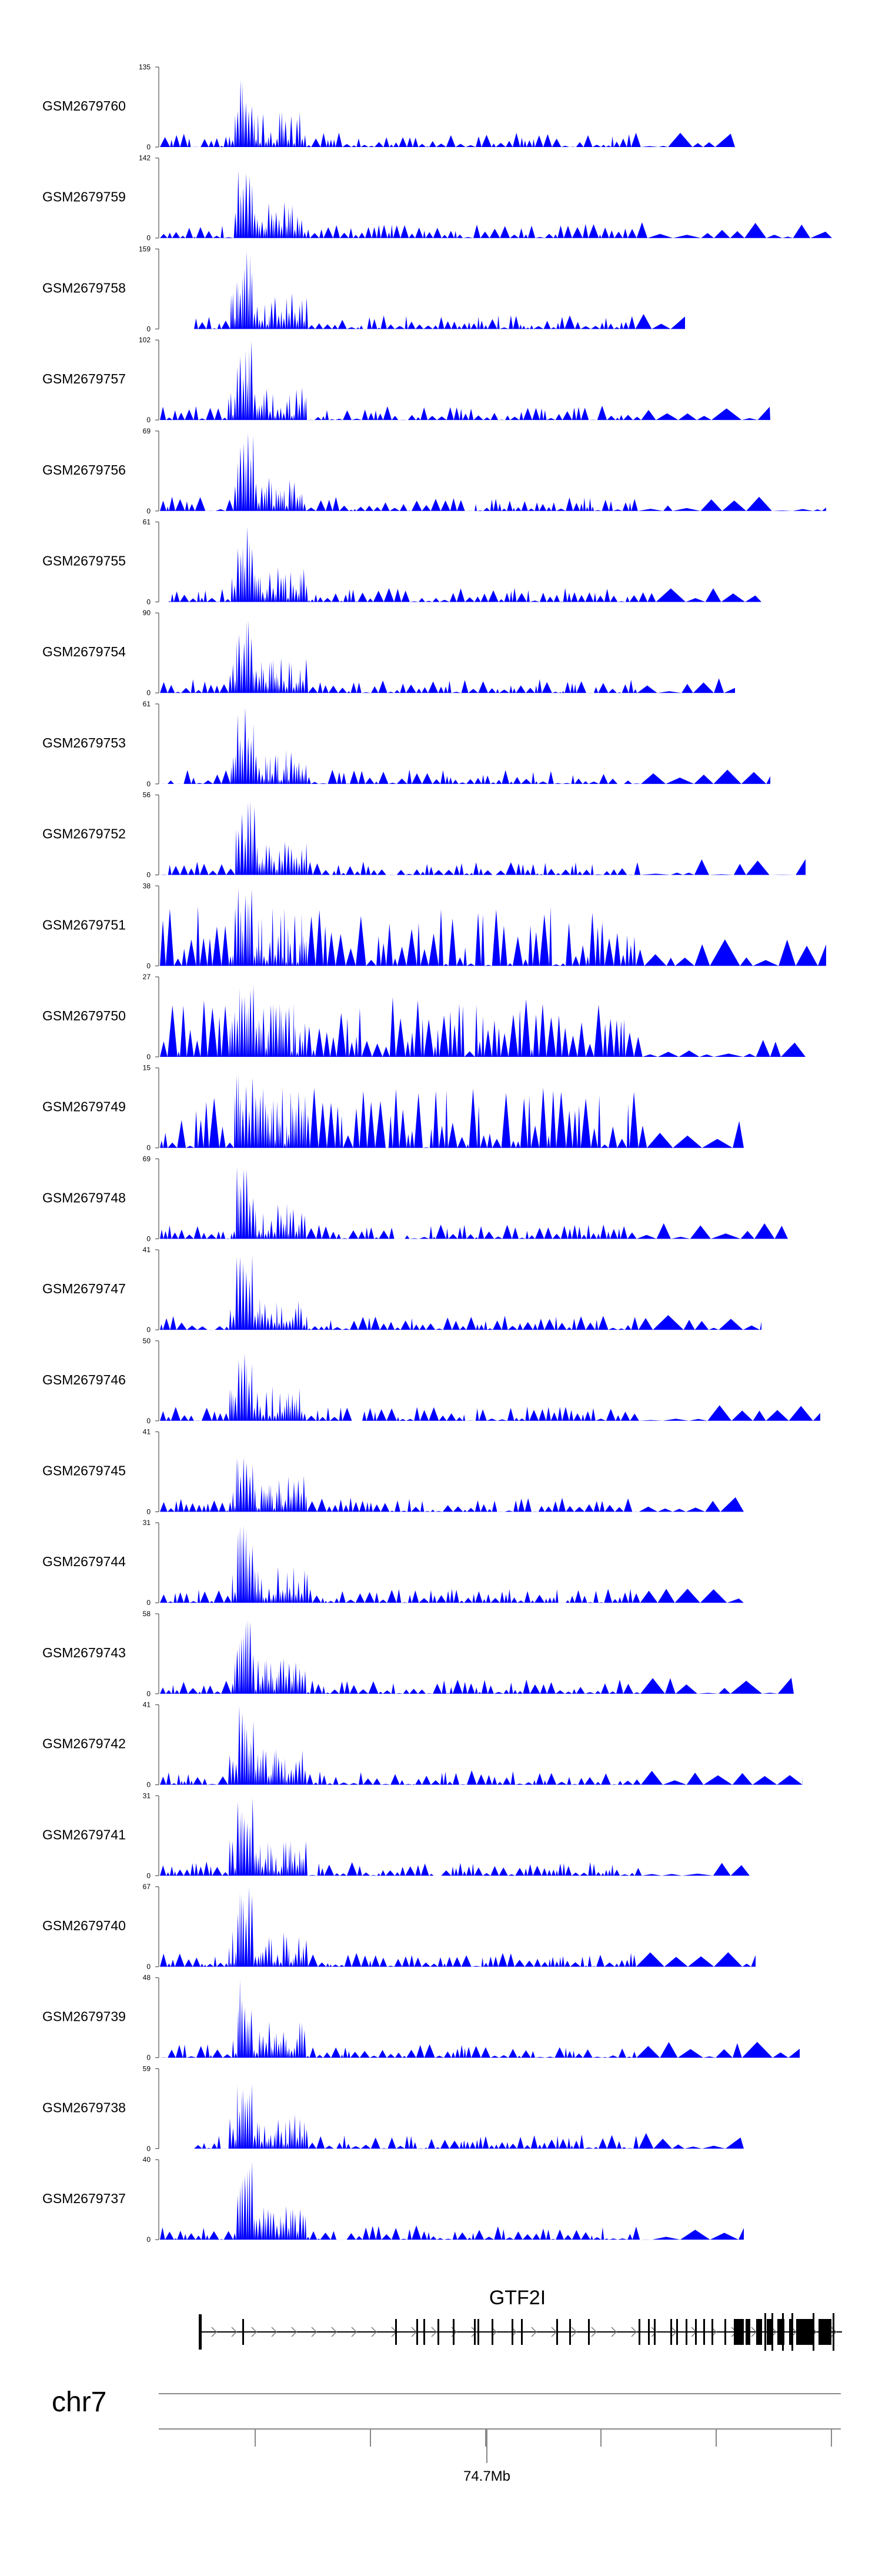  I want to click on track-GSM2679737: GSM2679737 40 0, so click(393, 2199).